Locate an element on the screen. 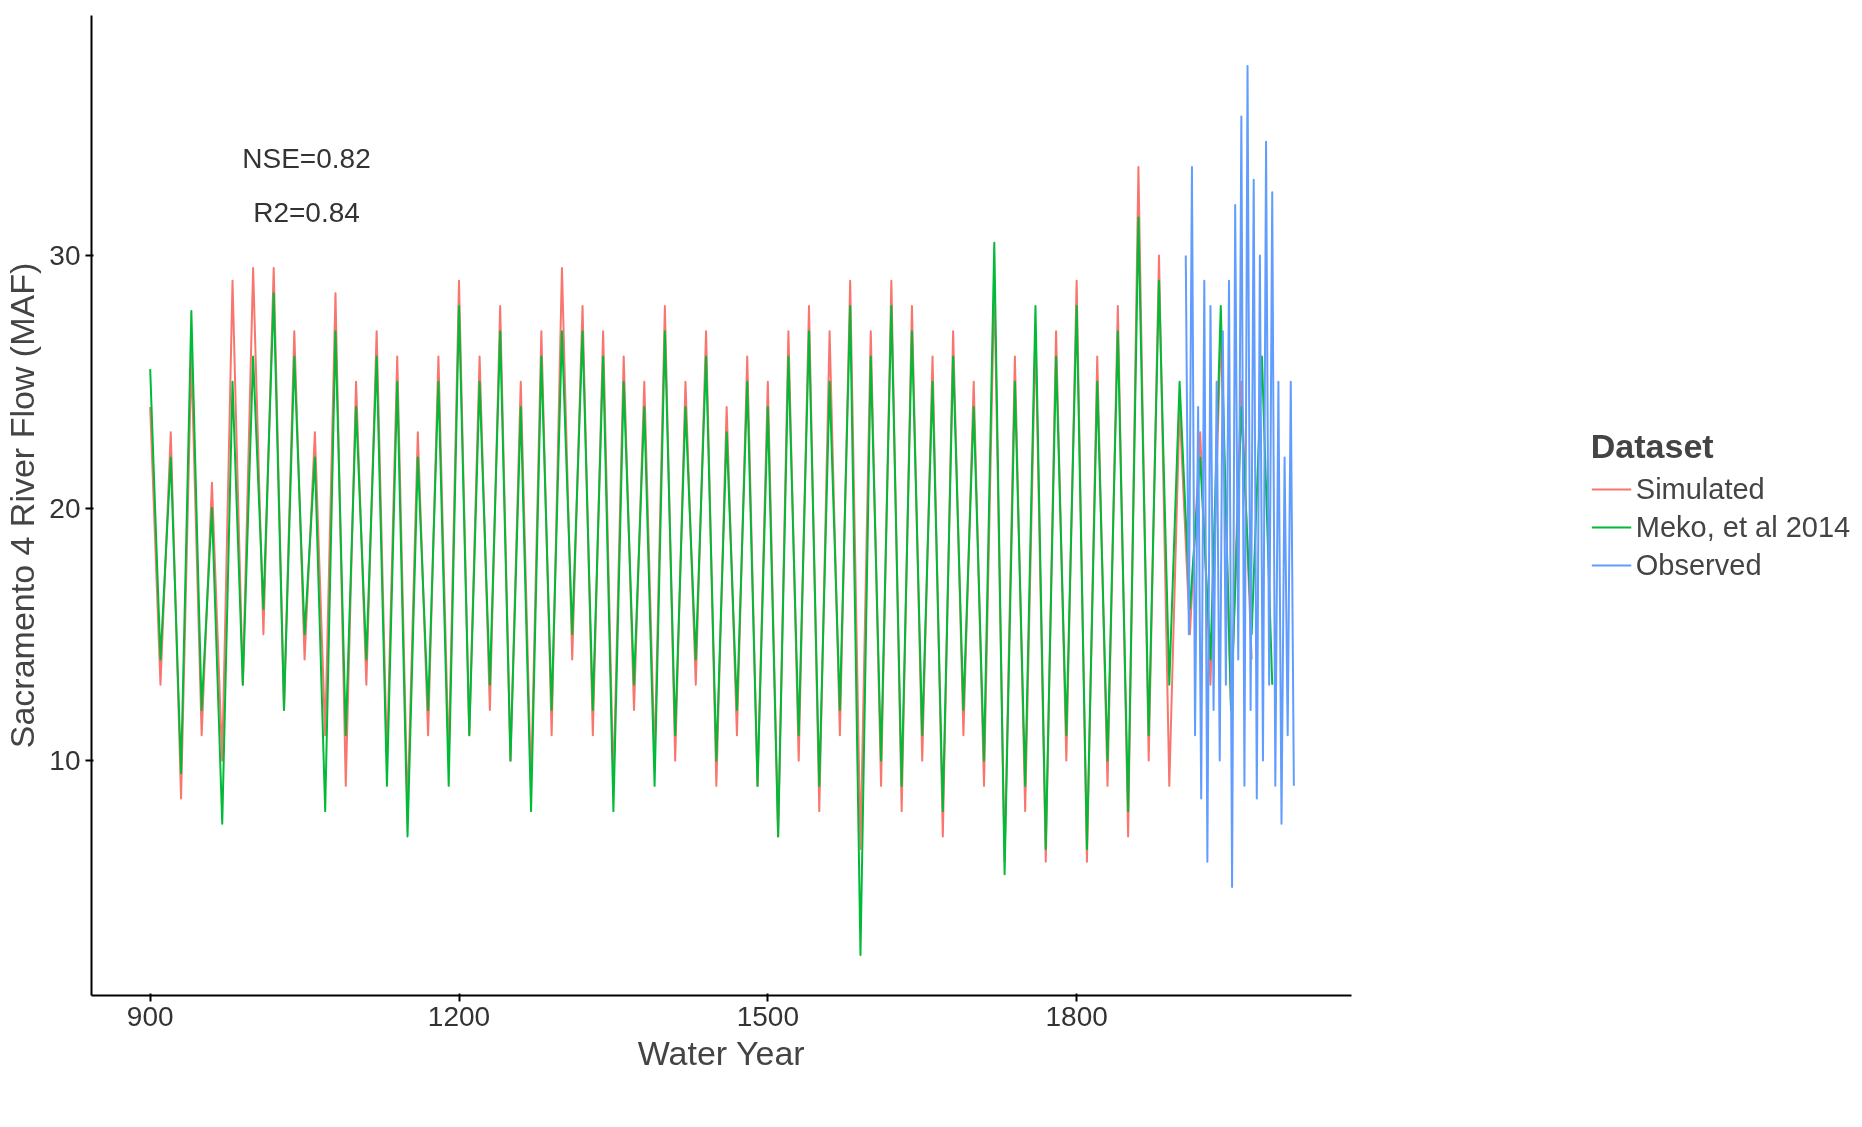 The image size is (1862, 1127). legend-title: Dataset is located at coordinates (1652, 446).